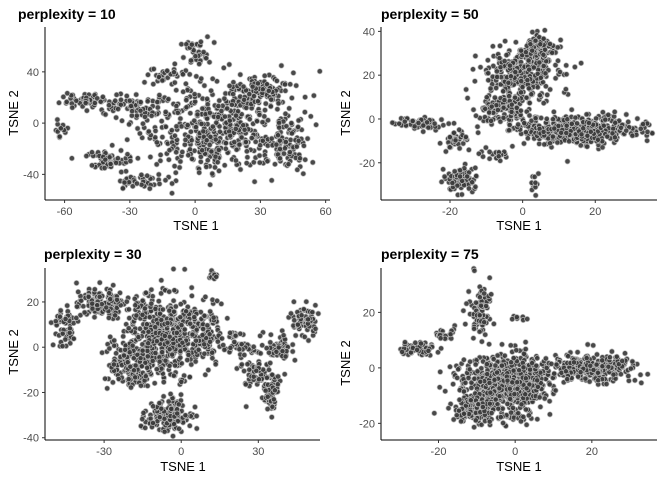 This screenshot has height=480, width=672. What do you see at coordinates (33, 303) in the screenshot?
I see `y-tick-label: 20` at bounding box center [33, 303].